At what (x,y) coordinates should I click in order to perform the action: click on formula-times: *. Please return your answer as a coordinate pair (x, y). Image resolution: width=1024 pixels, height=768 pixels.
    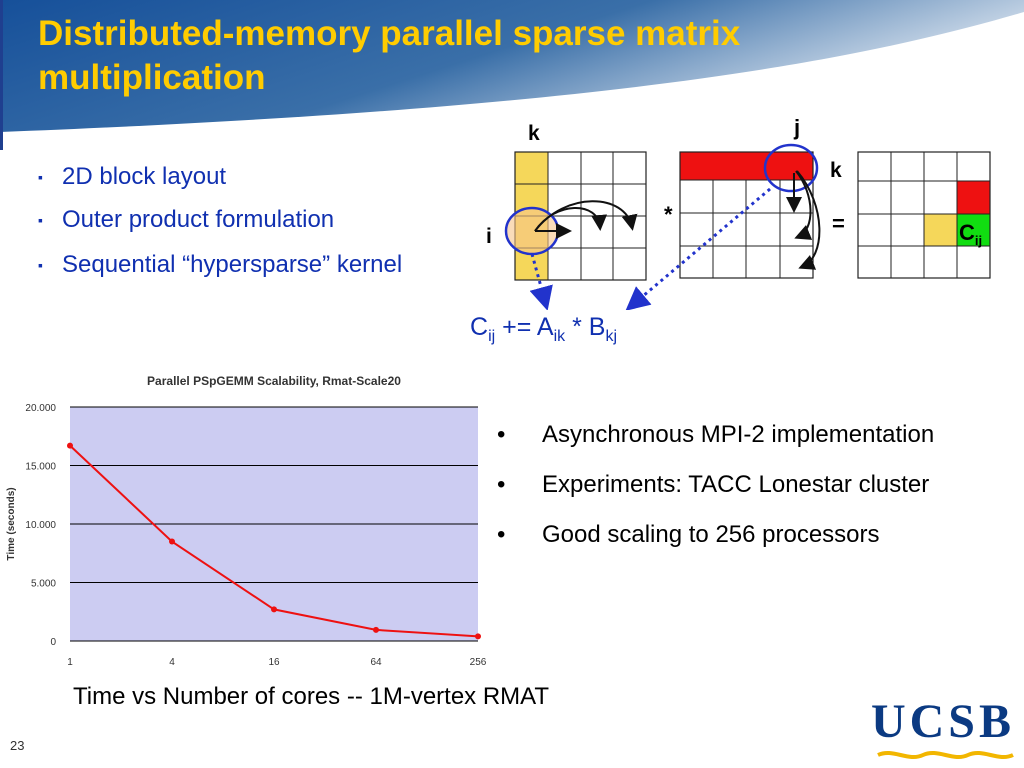
    Looking at the image, I should click on (577, 327).